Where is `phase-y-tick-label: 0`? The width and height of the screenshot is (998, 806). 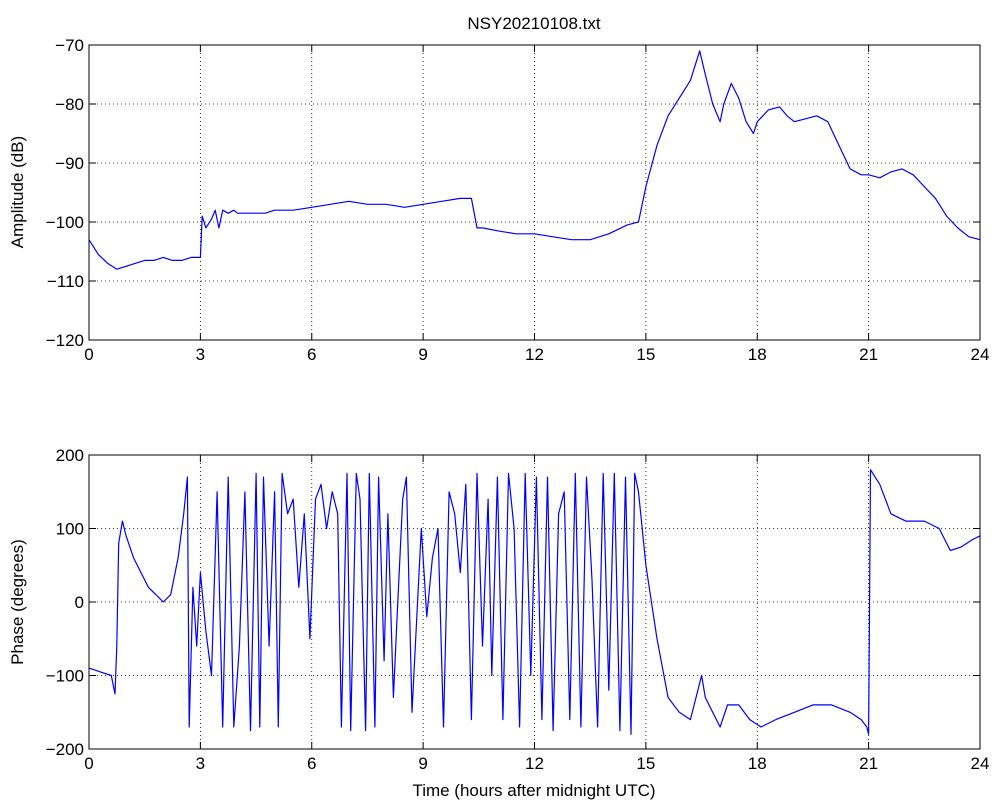 phase-y-tick-label: 0 is located at coordinates (79, 602).